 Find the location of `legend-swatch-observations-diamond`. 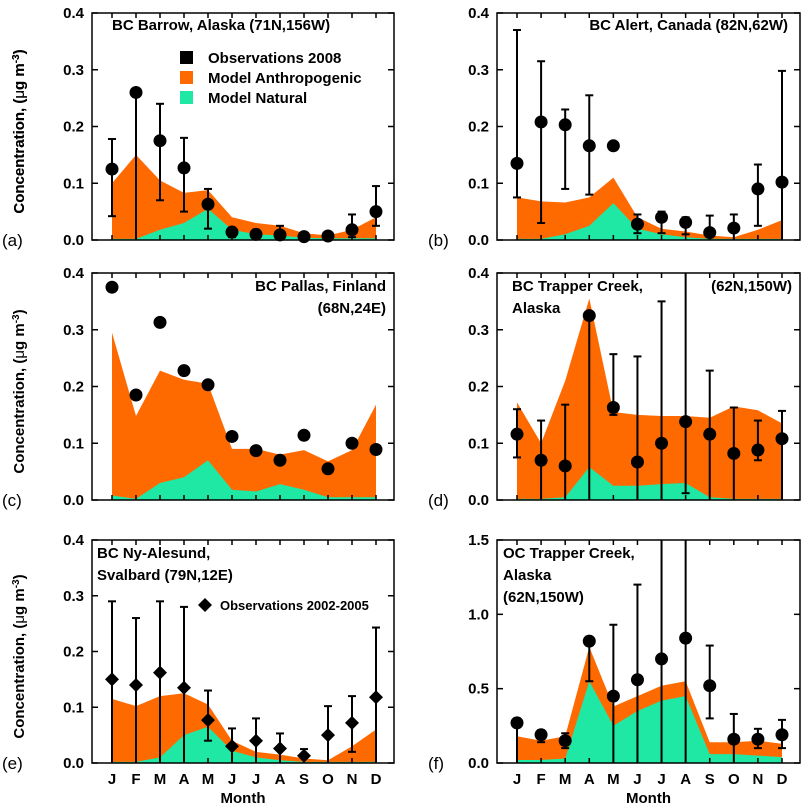

legend-swatch-observations-diamond is located at coordinates (205, 605).